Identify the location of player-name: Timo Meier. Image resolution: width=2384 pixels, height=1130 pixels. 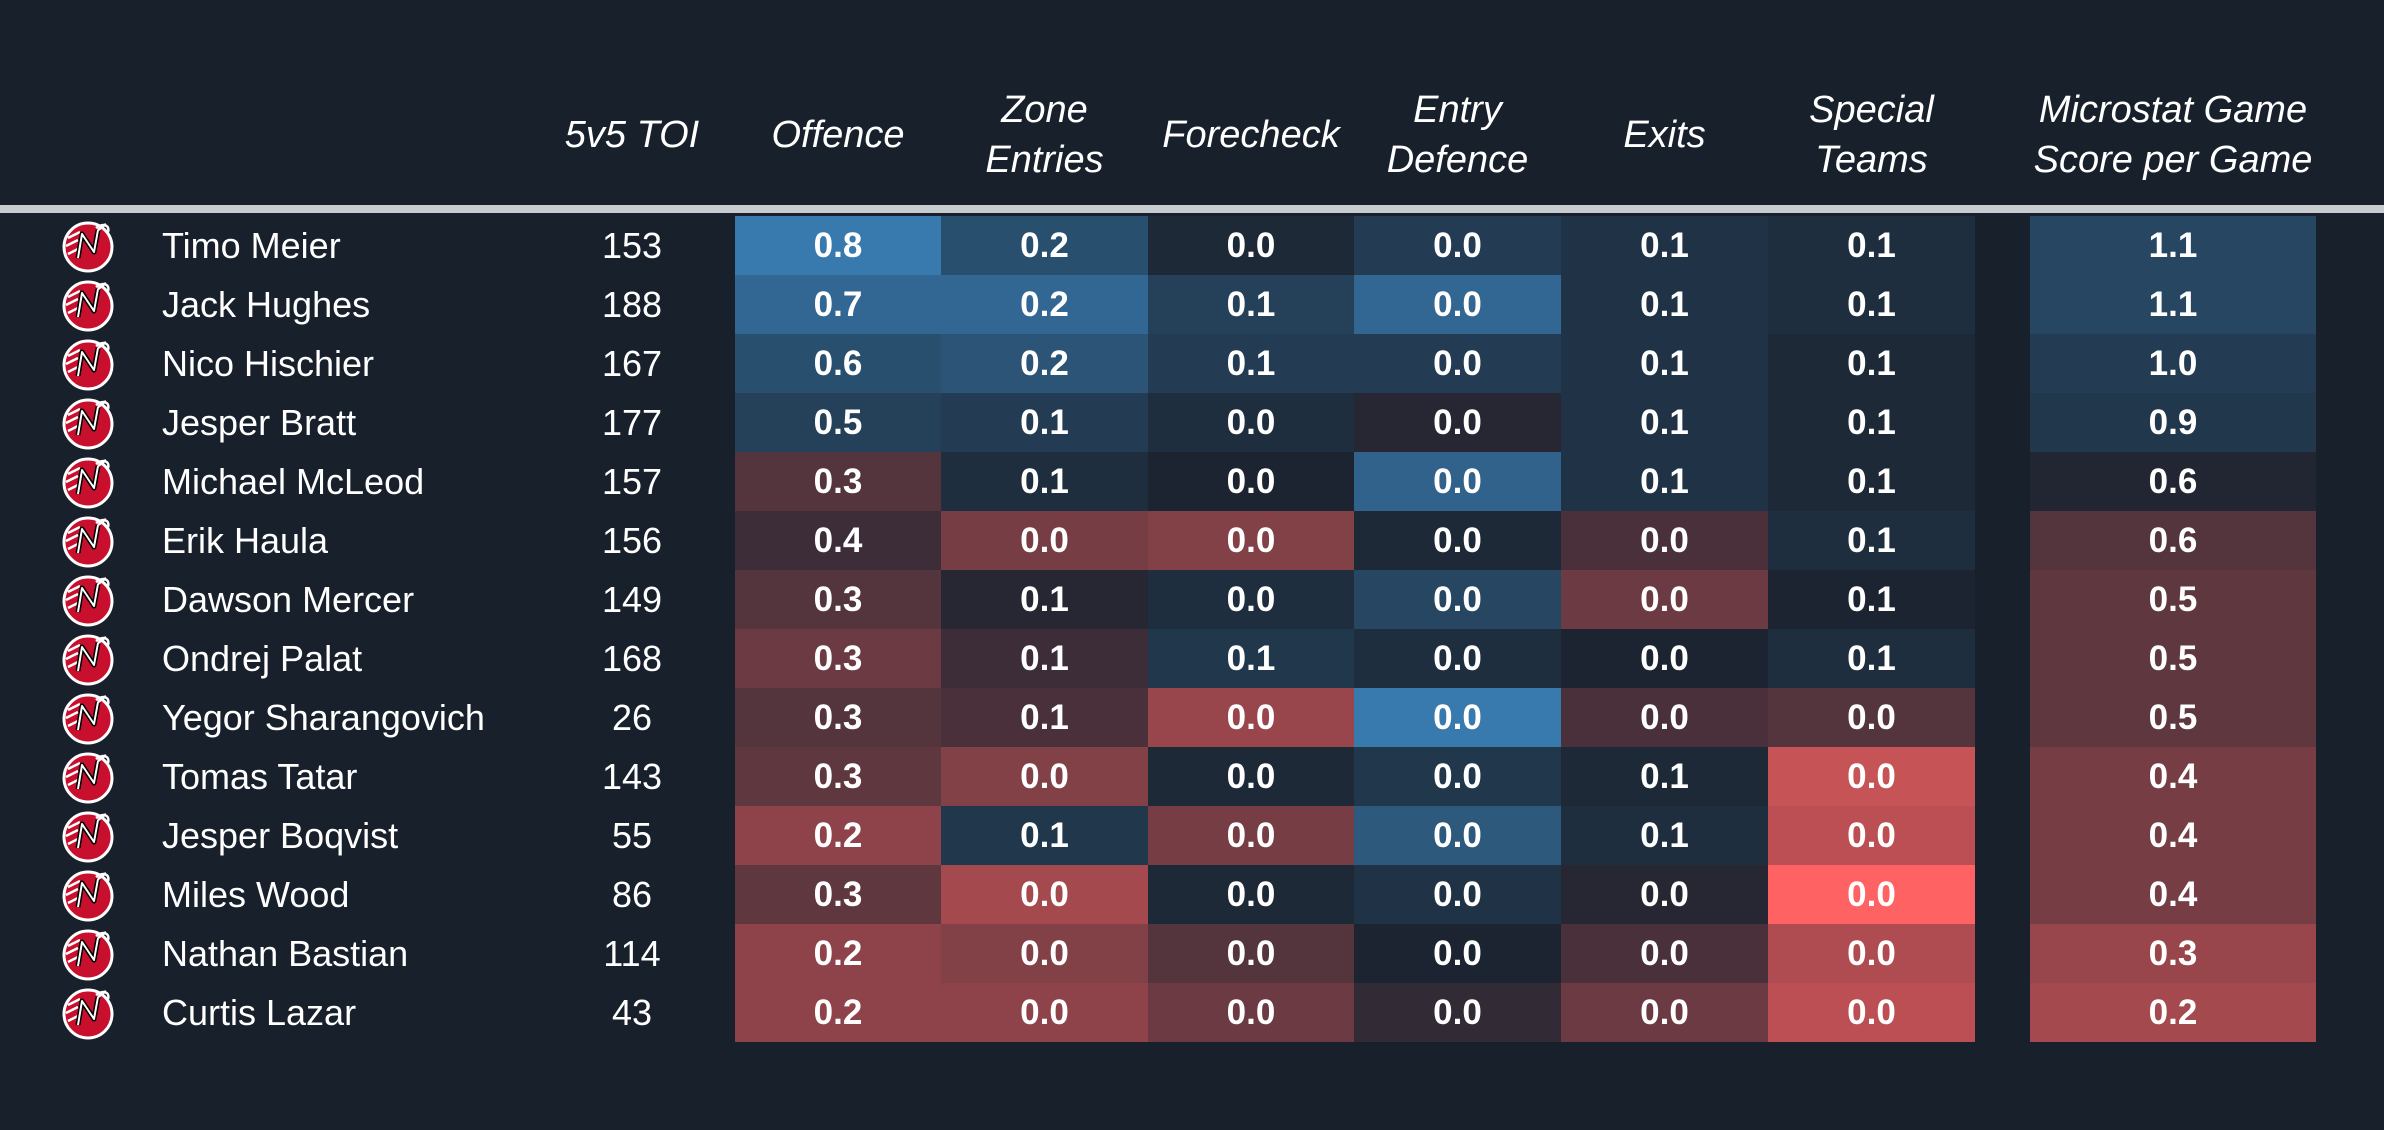
(251, 245).